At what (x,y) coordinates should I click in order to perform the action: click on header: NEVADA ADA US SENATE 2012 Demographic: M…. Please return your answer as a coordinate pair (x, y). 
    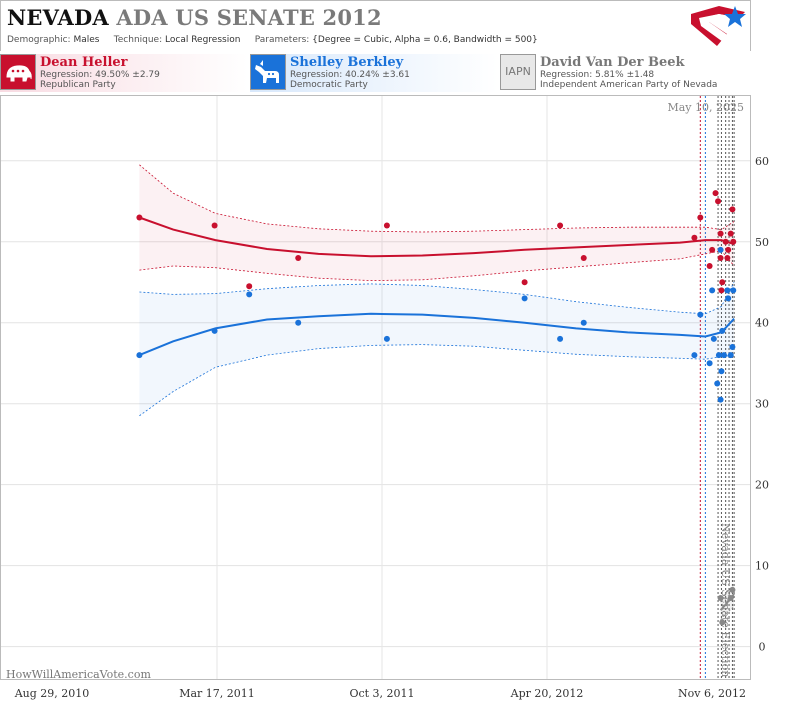
    Looking at the image, I should click on (375, 25).